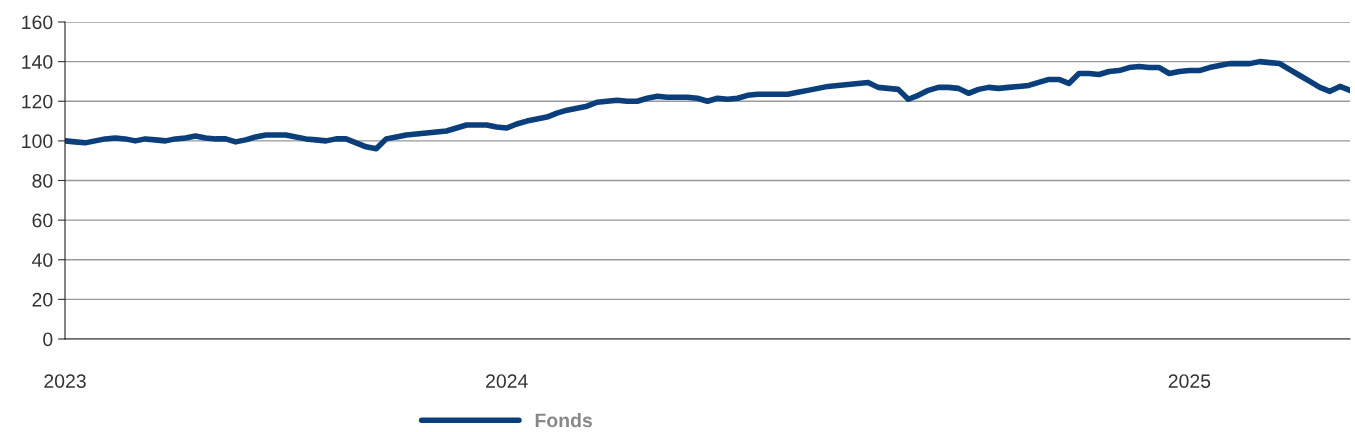 Image resolution: width=1355 pixels, height=432 pixels. I want to click on y-tick-label: 40, so click(42, 260).